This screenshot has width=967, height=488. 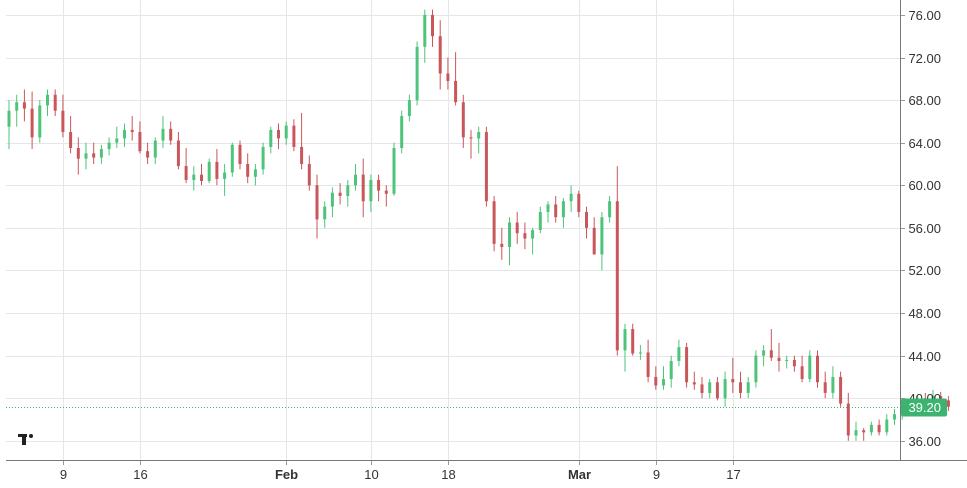 I want to click on last-price: 39.20, so click(x=476, y=407).